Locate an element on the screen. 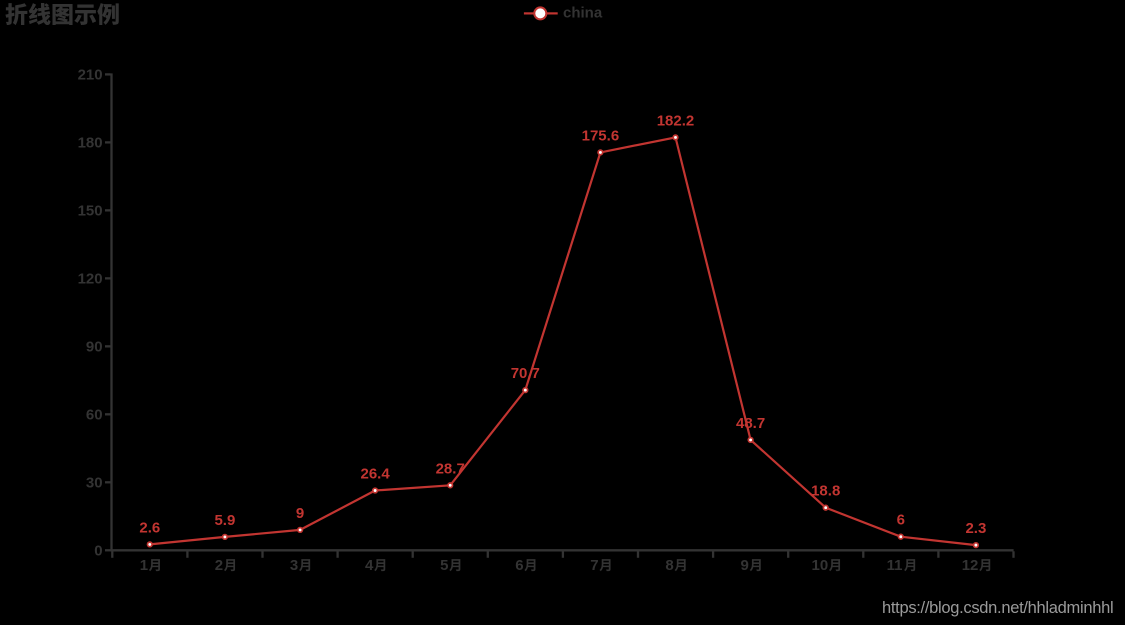 This screenshot has height=625, width=1125. svg-text: 18.8 is located at coordinates (825, 491).